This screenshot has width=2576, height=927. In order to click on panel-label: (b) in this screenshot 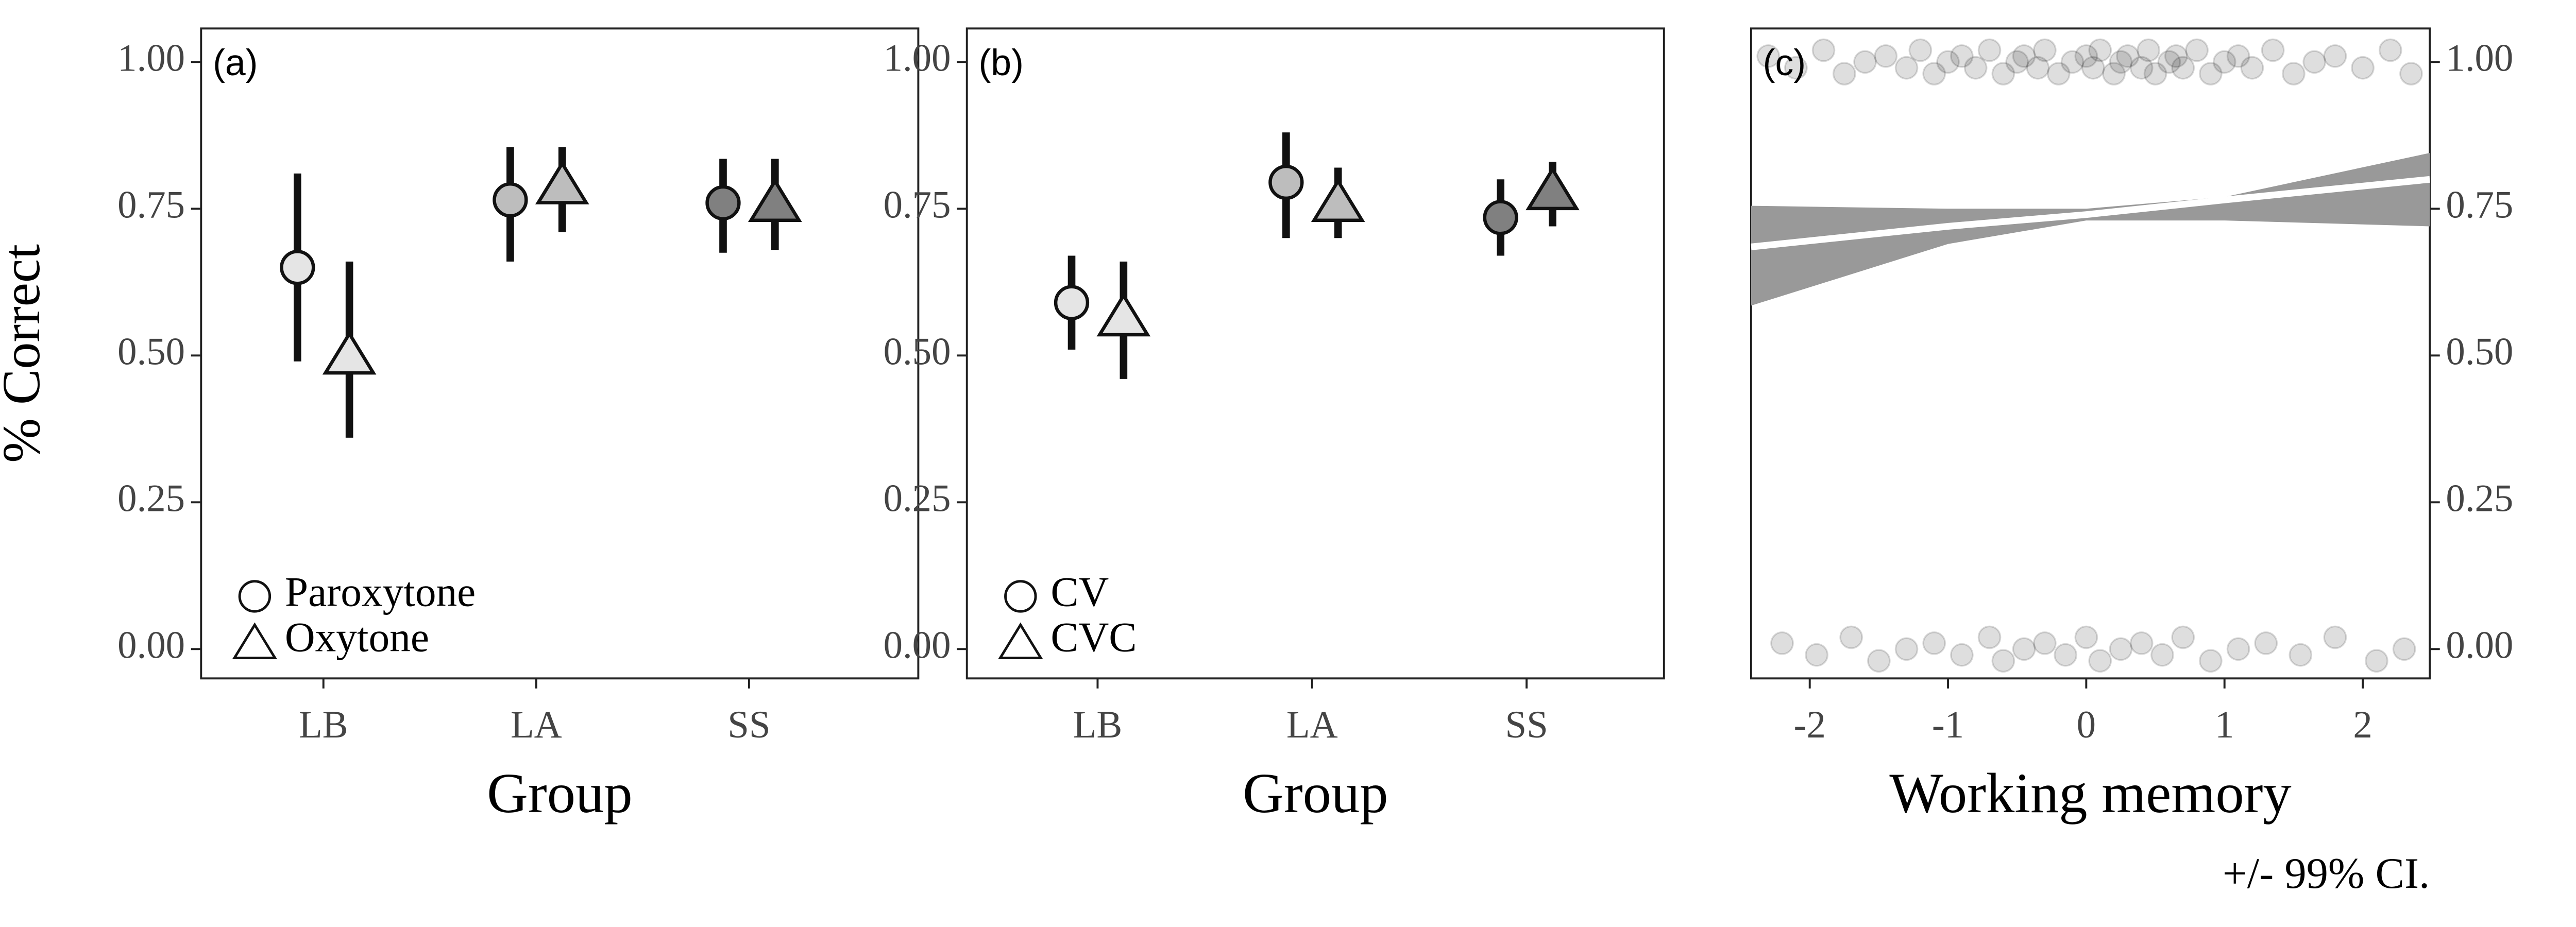, I will do `click(1000, 63)`.